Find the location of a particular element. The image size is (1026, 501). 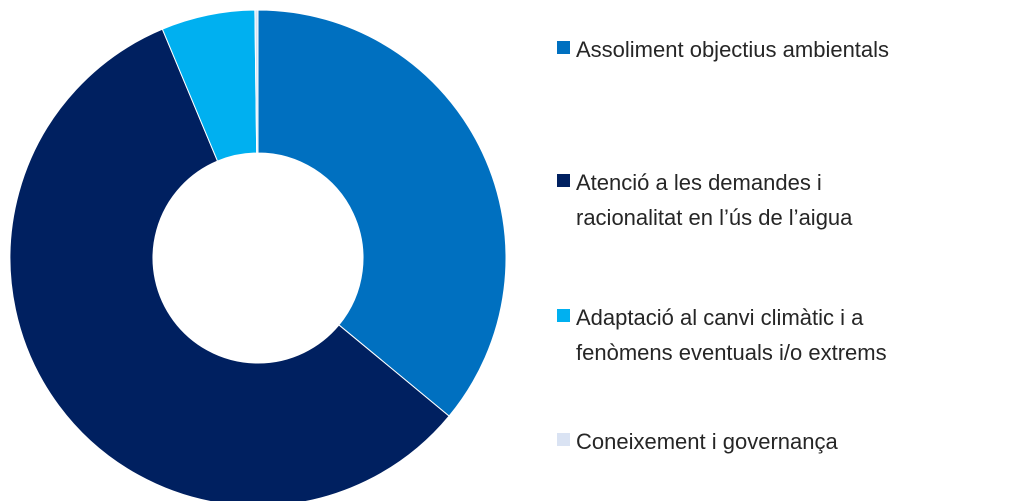

legend-item: Coneixement i governança is located at coordinates (697, 441).